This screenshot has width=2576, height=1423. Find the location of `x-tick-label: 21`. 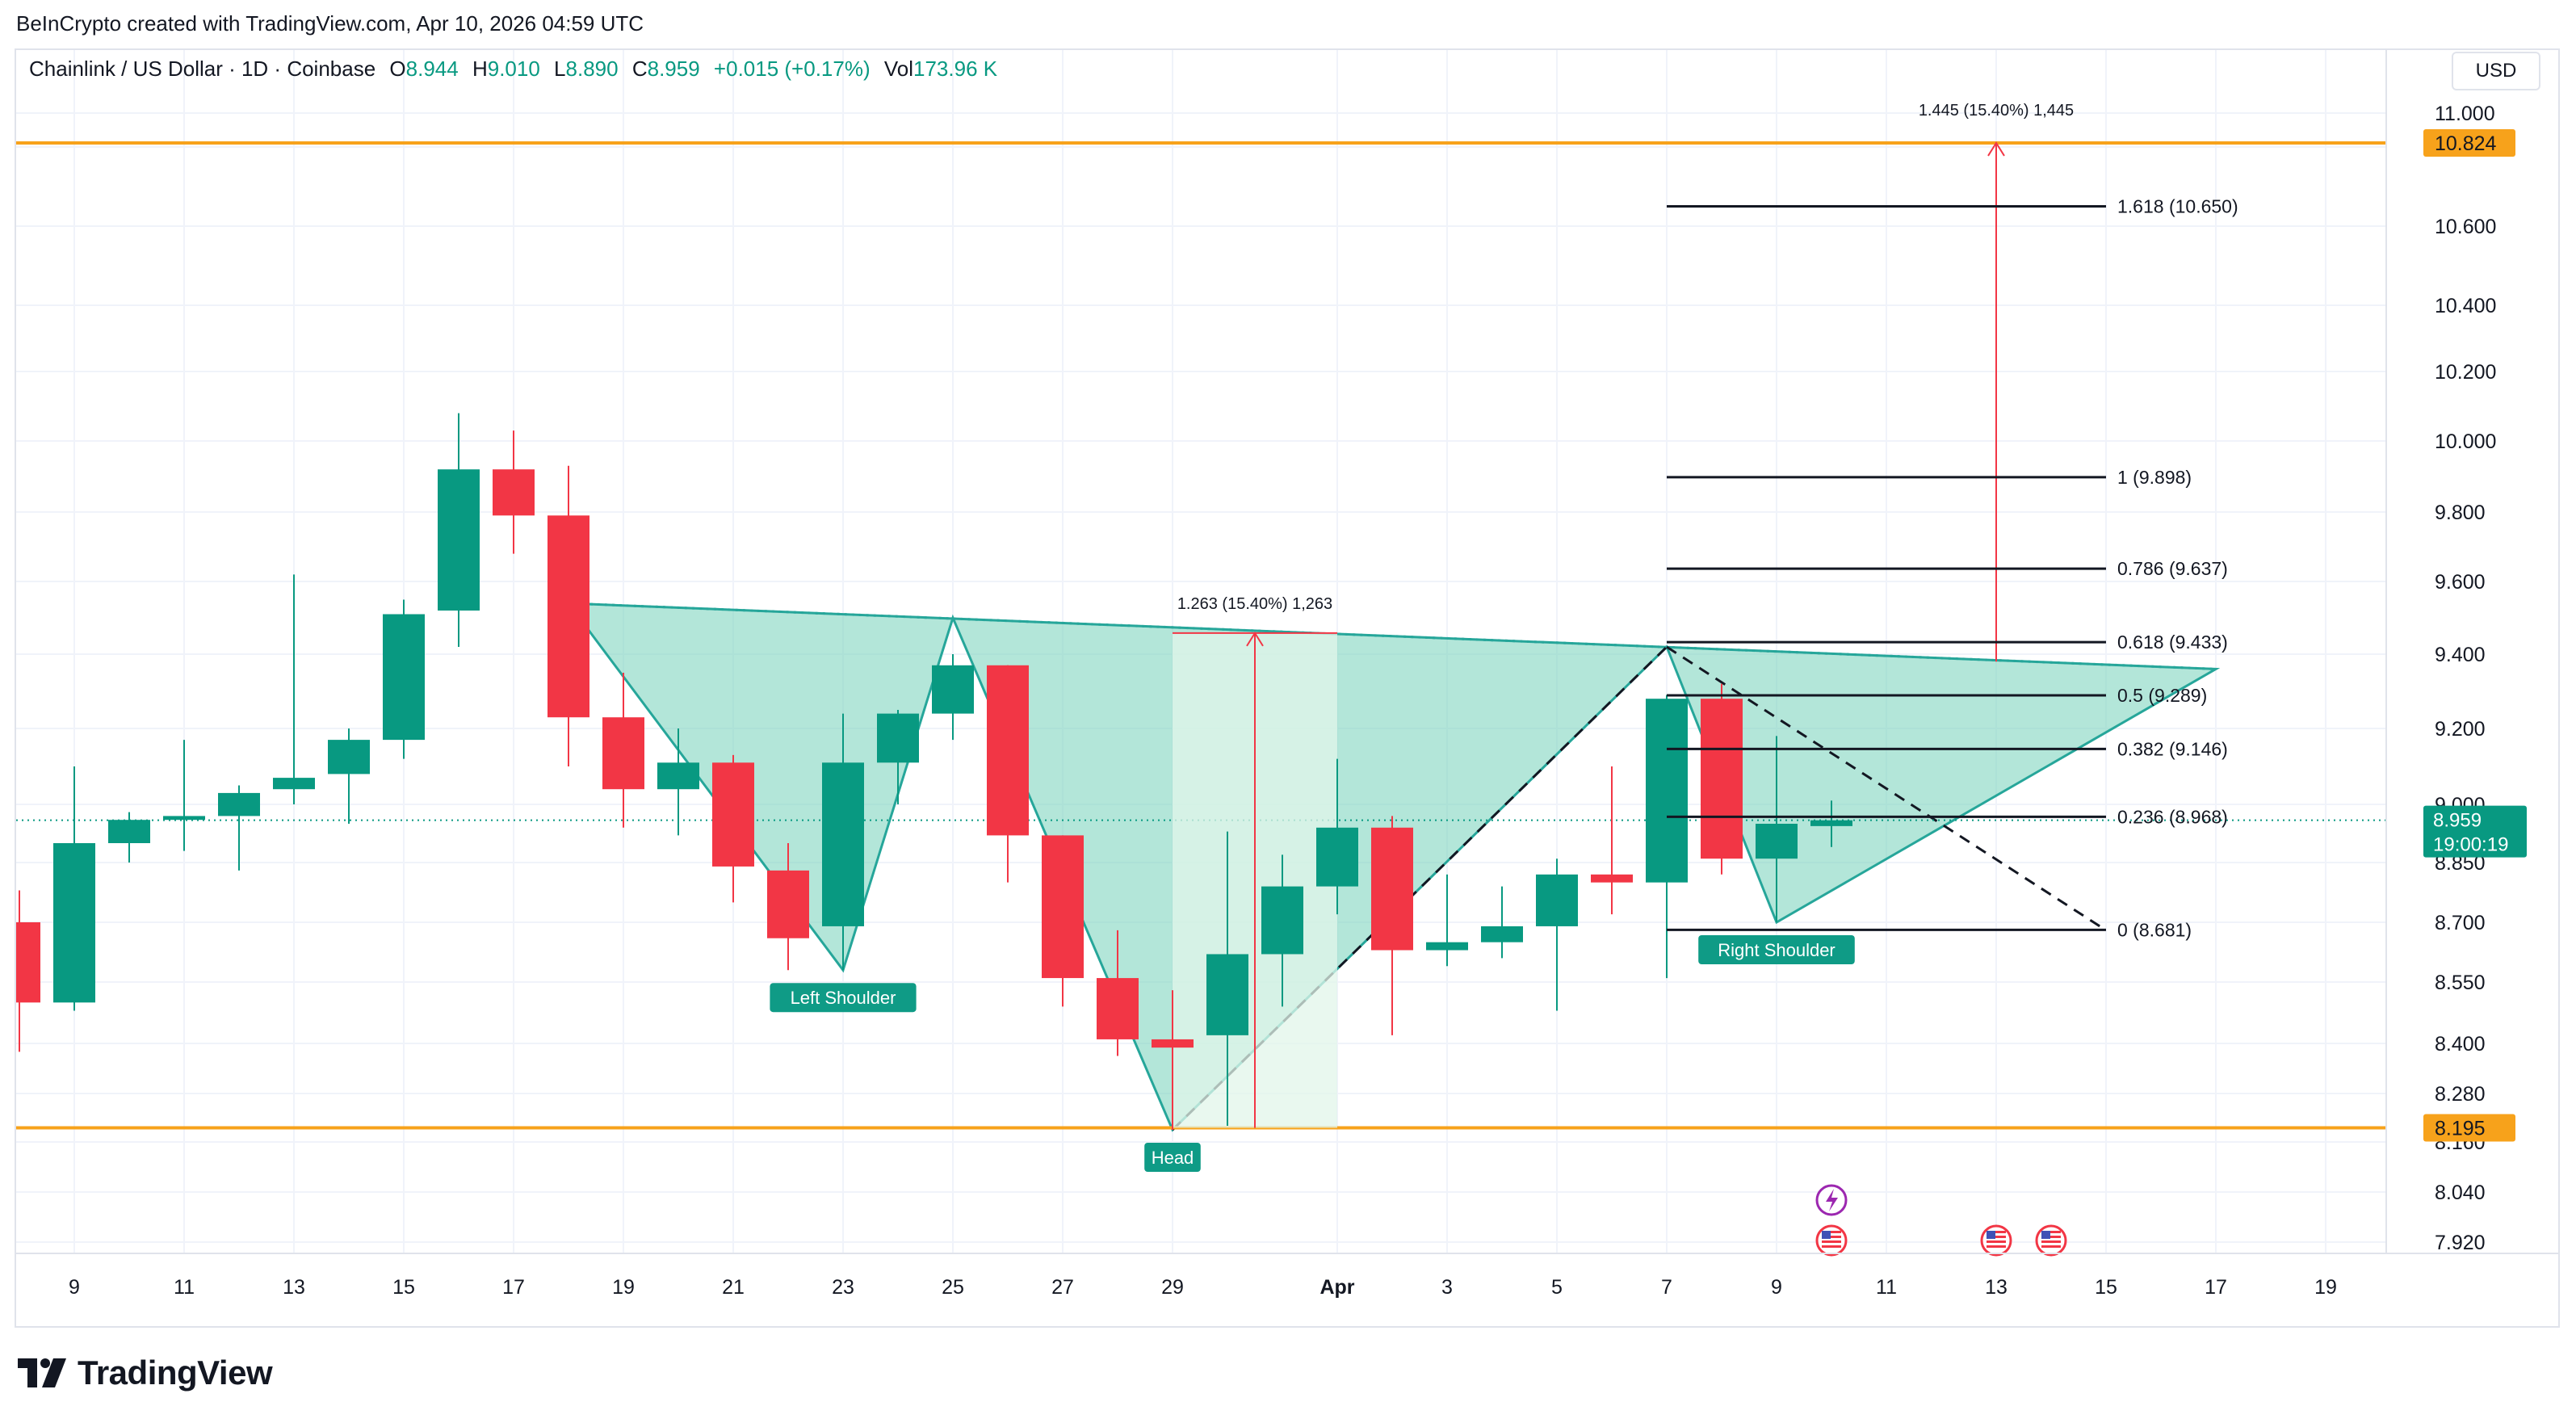

x-tick-label: 21 is located at coordinates (733, 1287).